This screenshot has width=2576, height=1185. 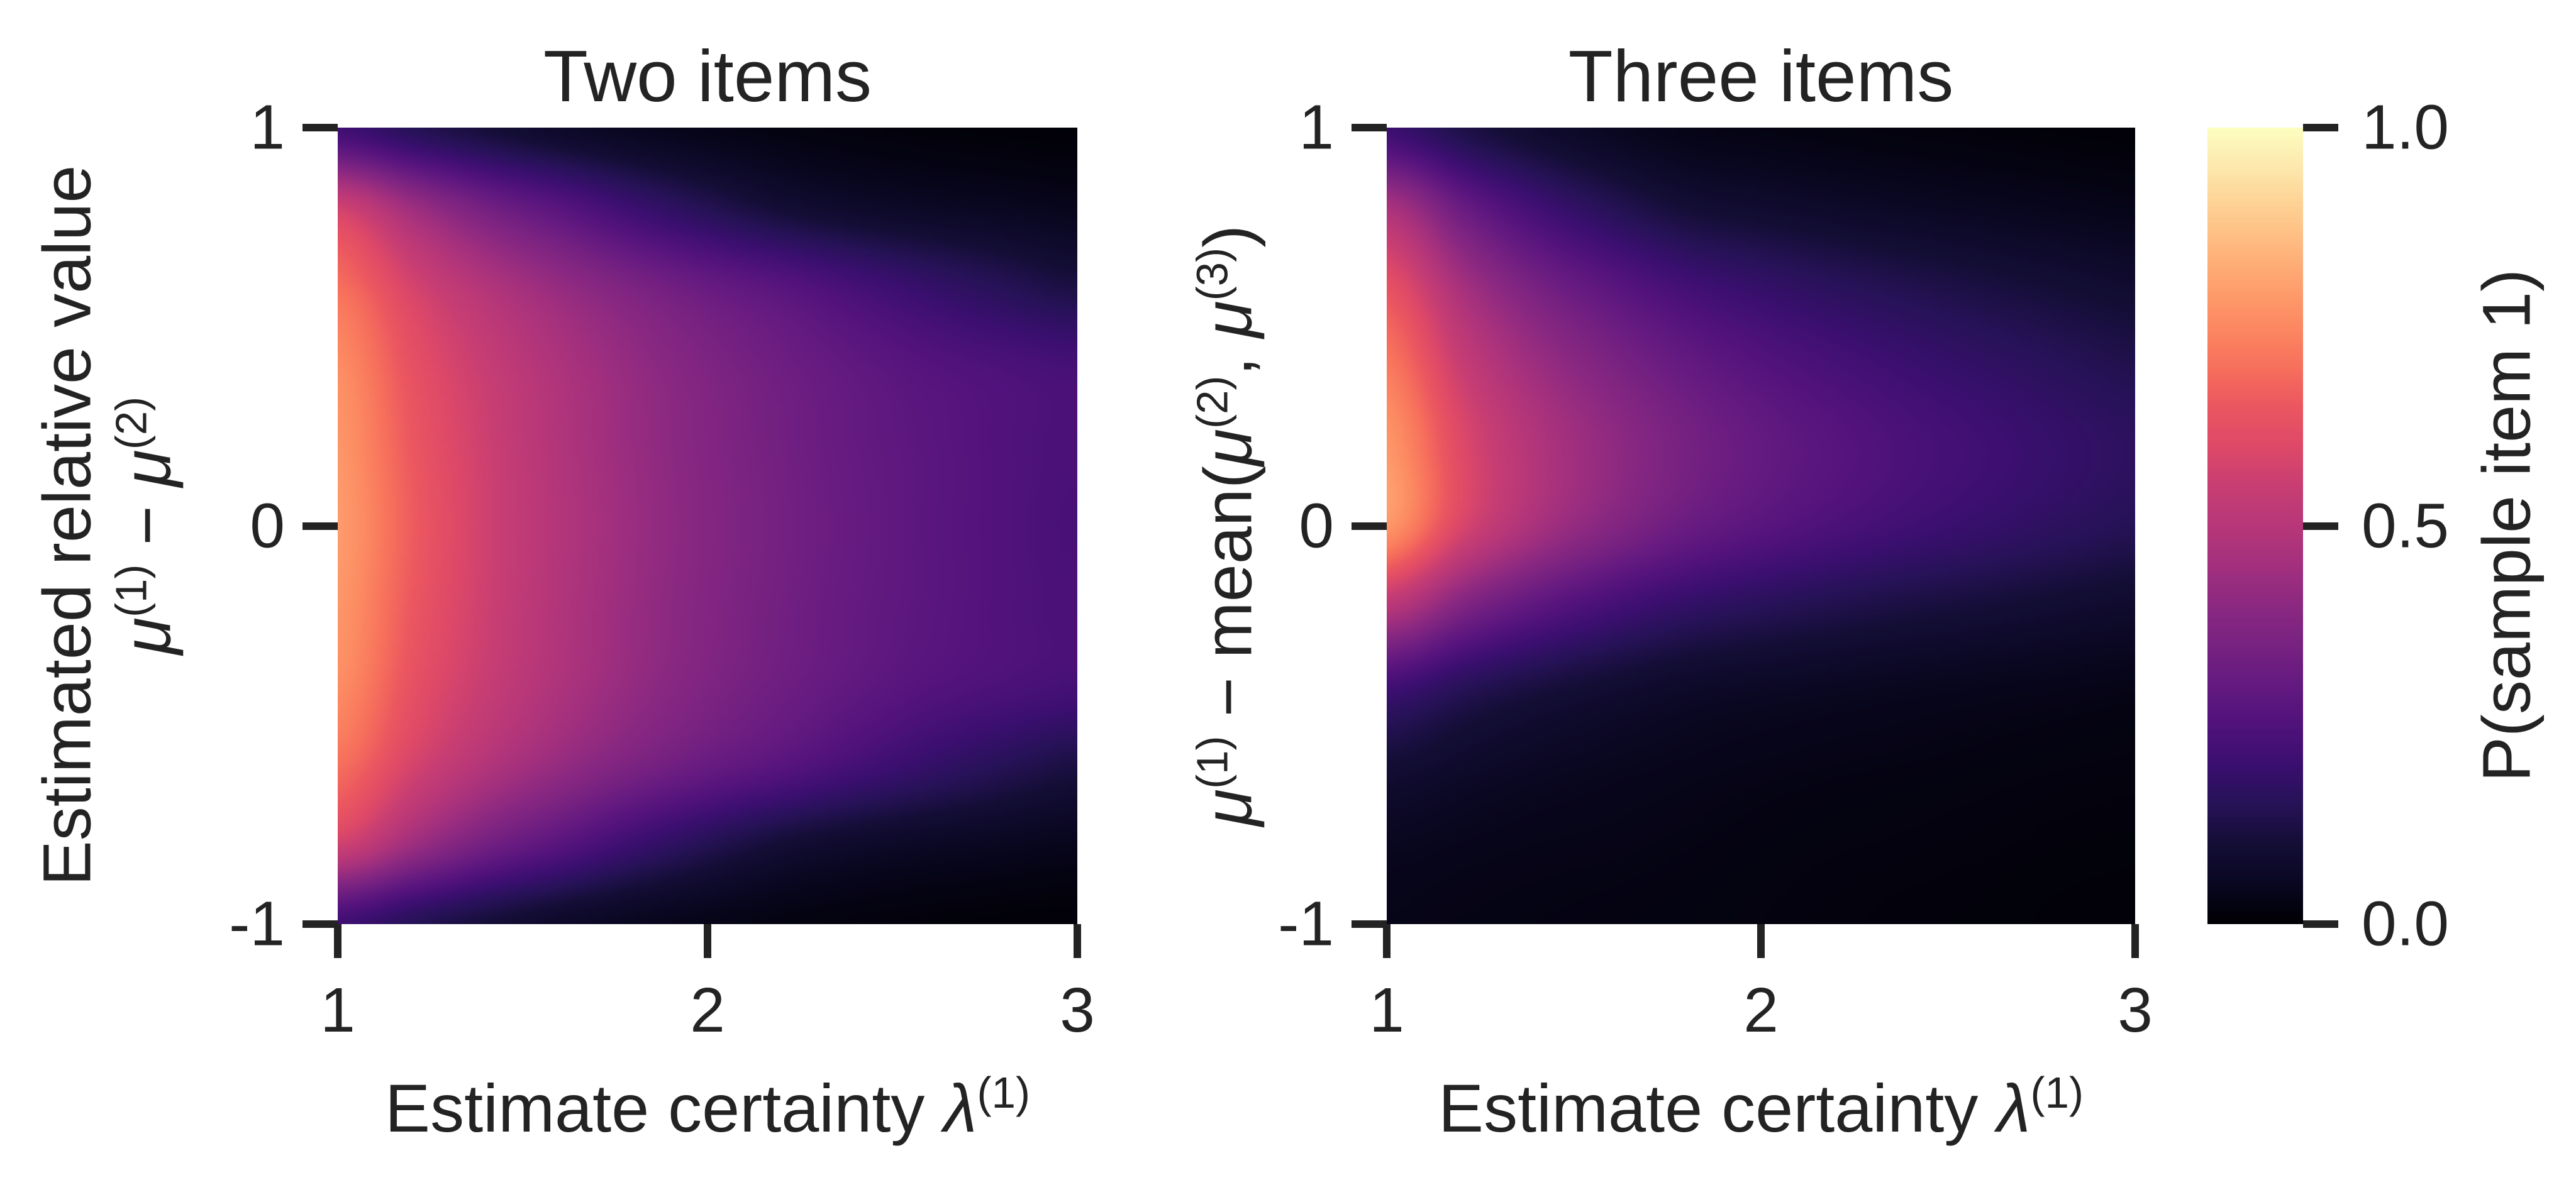 I want to click on colorbar-tick-label: 1.0, so click(x=2406, y=127).